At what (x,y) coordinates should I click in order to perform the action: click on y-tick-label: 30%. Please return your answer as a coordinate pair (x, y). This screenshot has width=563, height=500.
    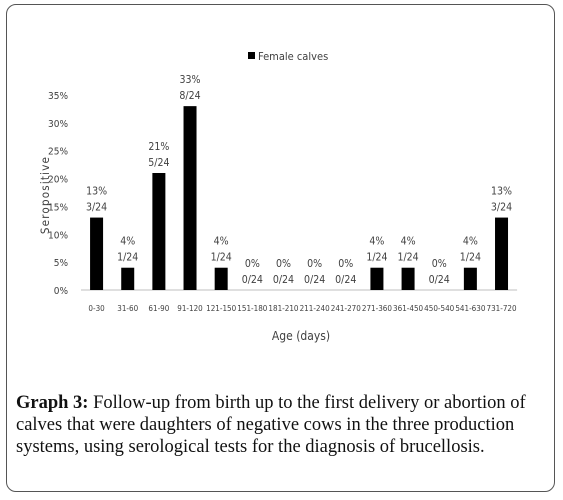
    Looking at the image, I should click on (58, 124).